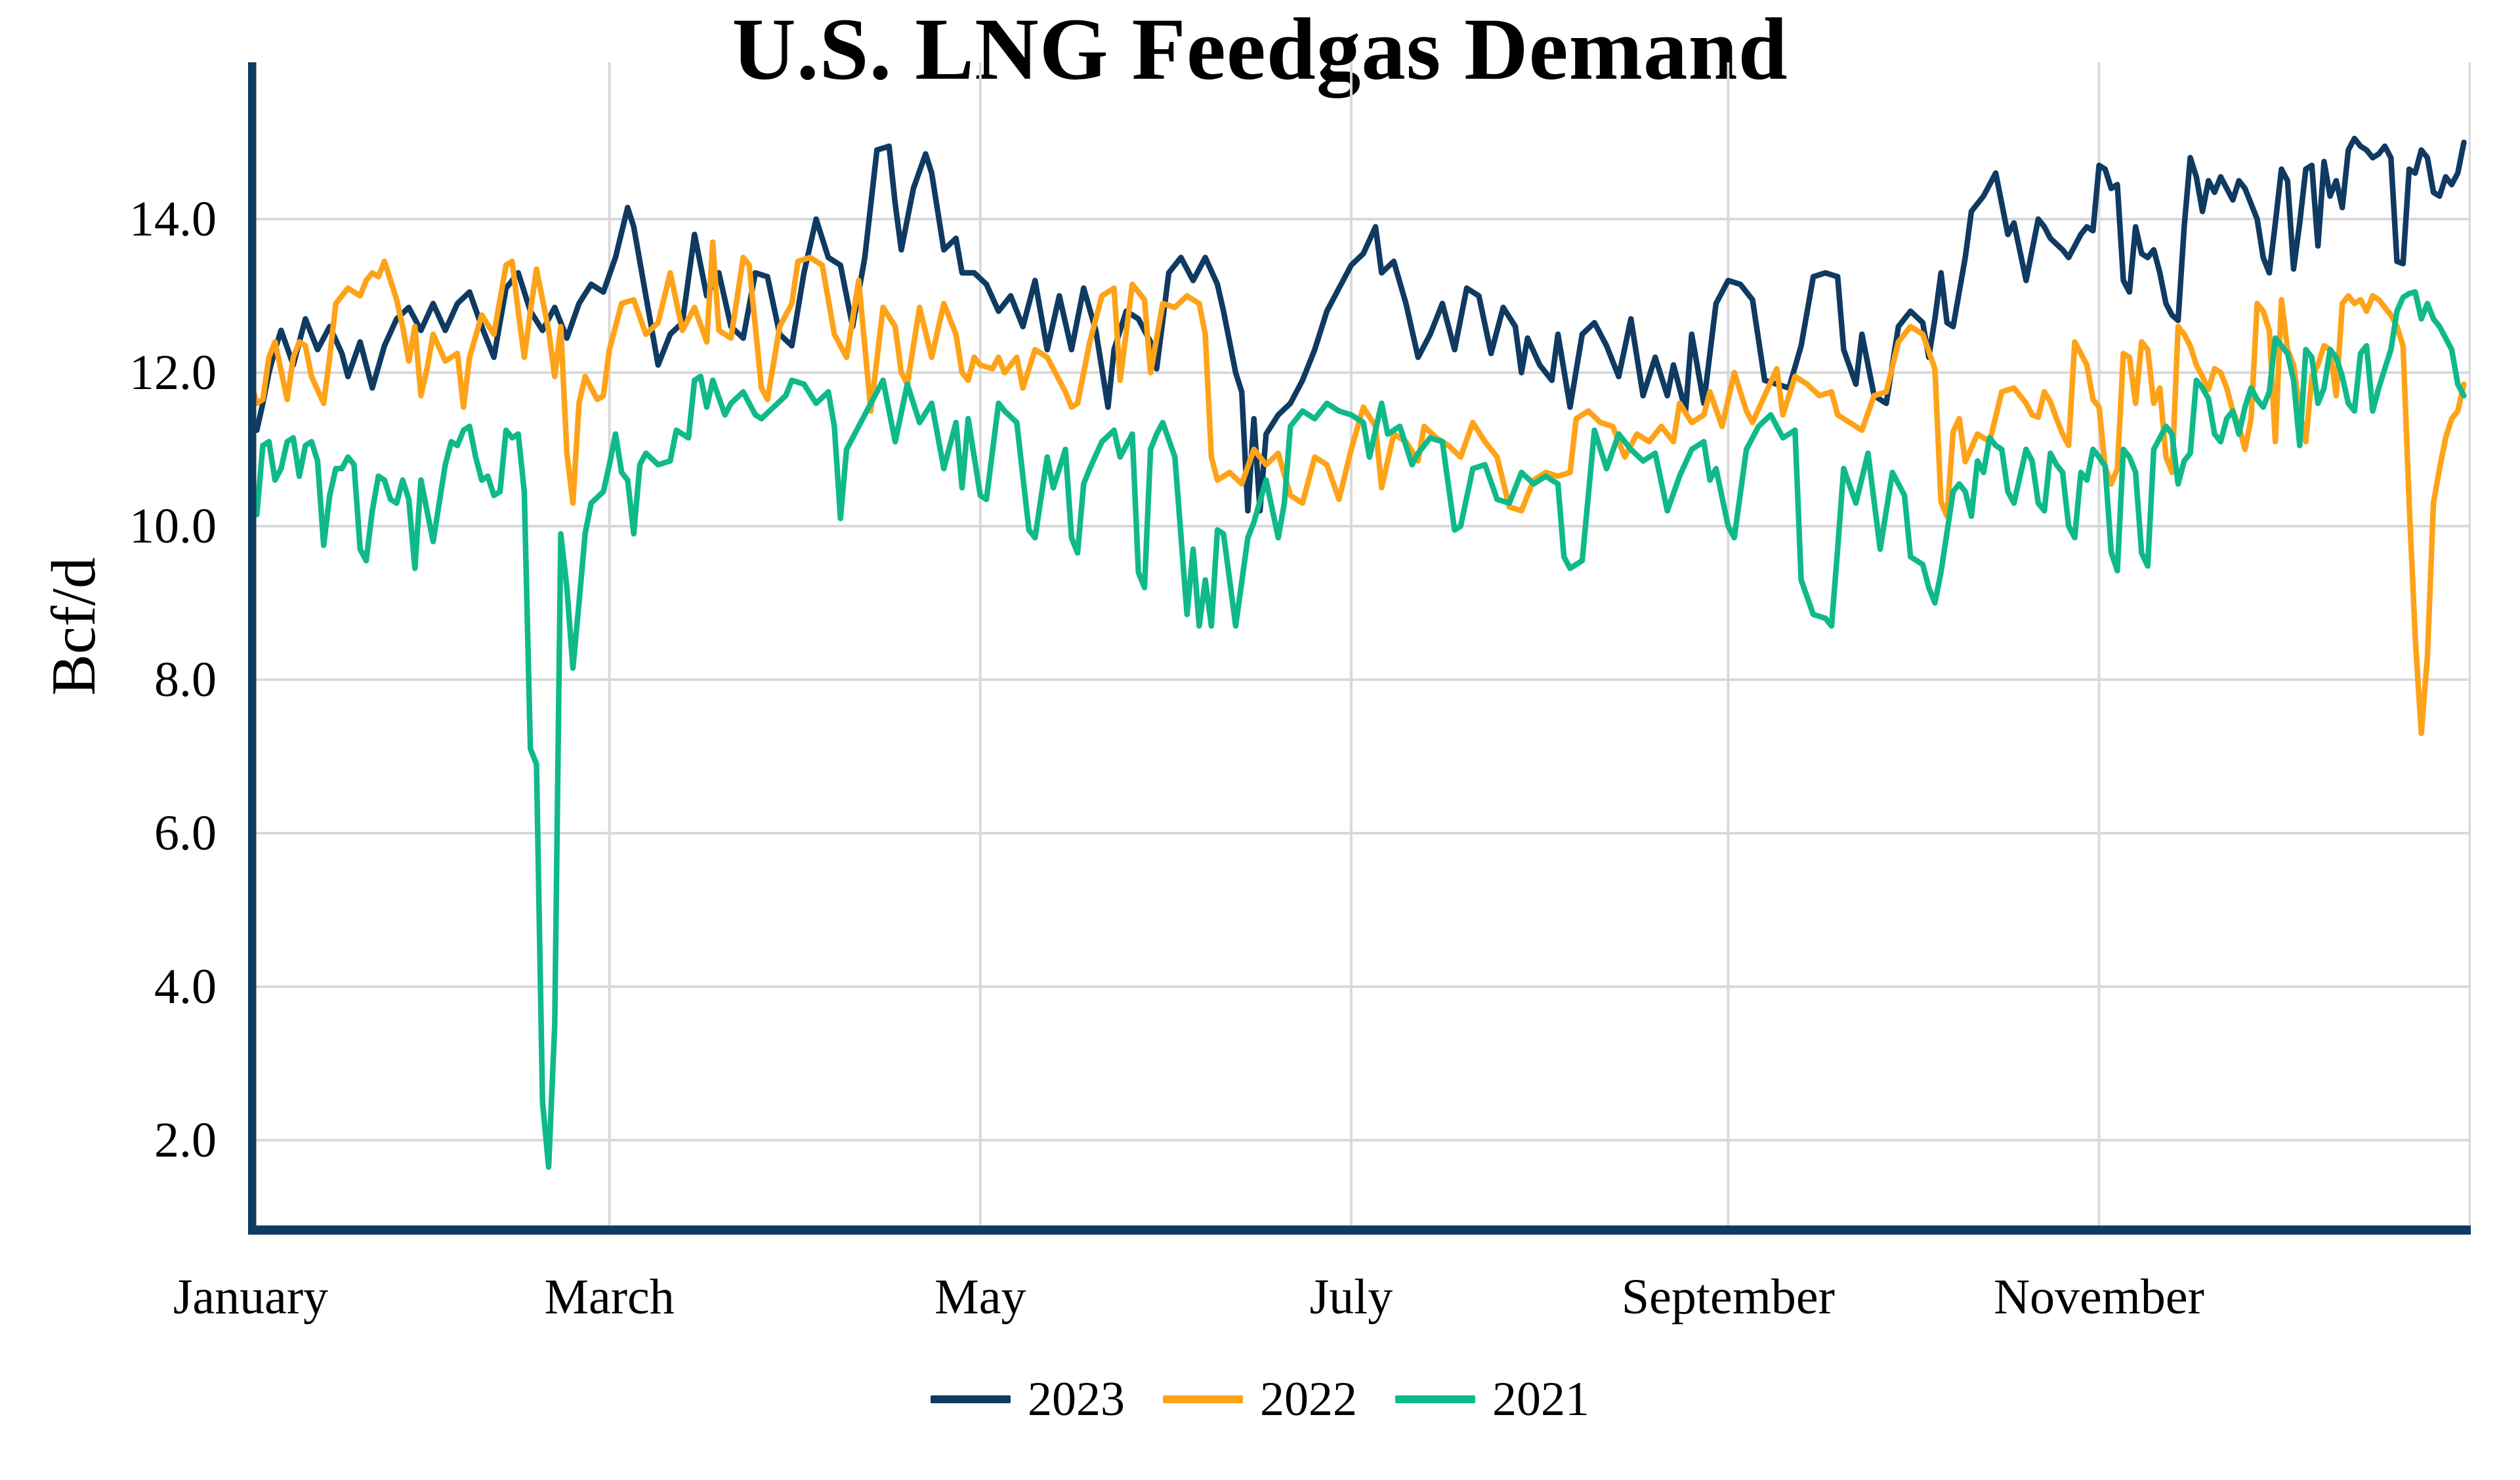 The image size is (2520, 1480). Describe the element at coordinates (108, 740) in the screenshot. I see `y-axis-tick-labels: 14.0 12.0 10.0 8.0 6.0 4.0 2.0` at that location.